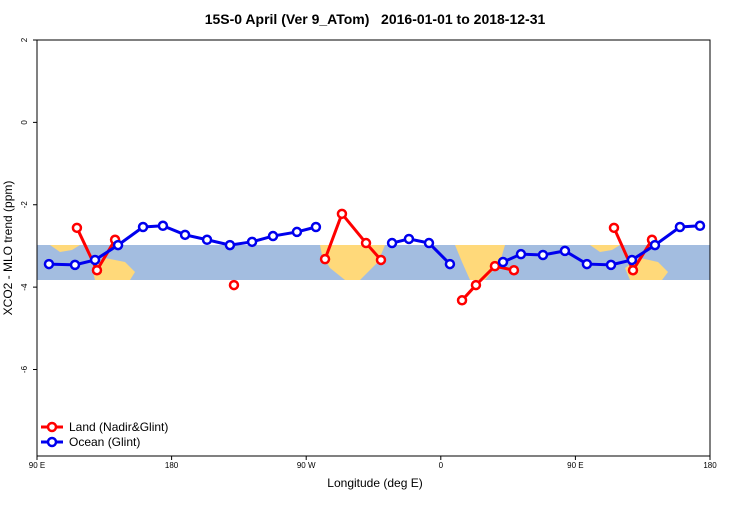 This screenshot has width=750, height=505. What do you see at coordinates (104, 442) in the screenshot?
I see `legend-label: Ocean (Glint)` at bounding box center [104, 442].